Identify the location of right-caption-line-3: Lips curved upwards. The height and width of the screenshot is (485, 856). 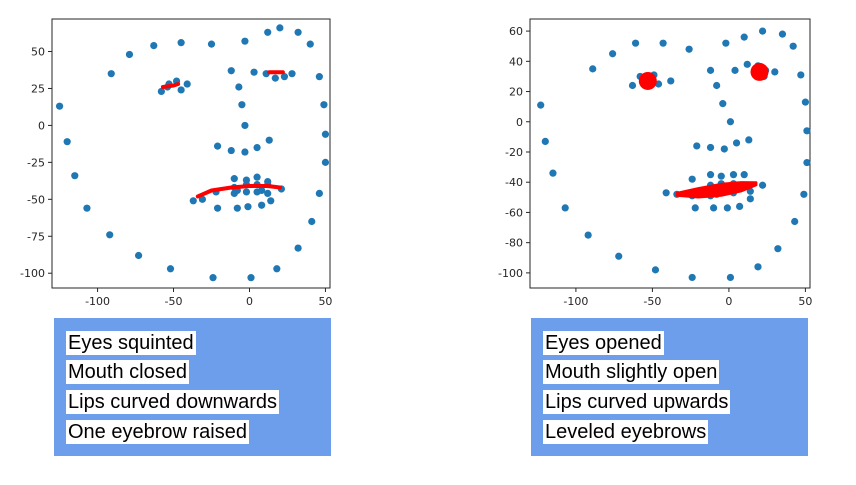
(637, 402).